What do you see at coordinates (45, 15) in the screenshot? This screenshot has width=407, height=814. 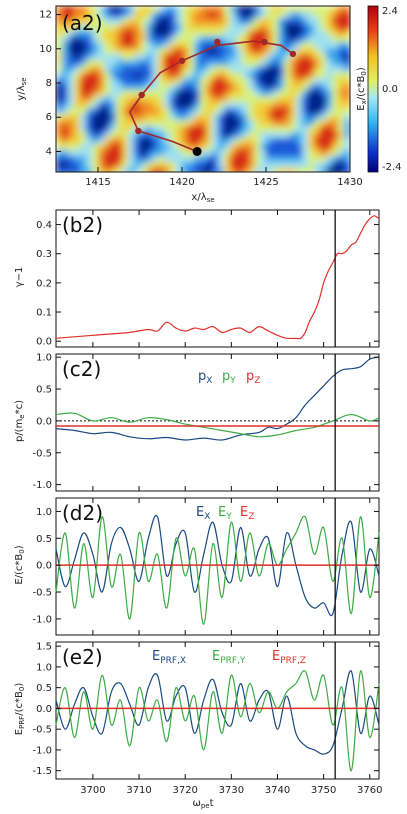 I see `y-tick-label-a2: 12` at bounding box center [45, 15].